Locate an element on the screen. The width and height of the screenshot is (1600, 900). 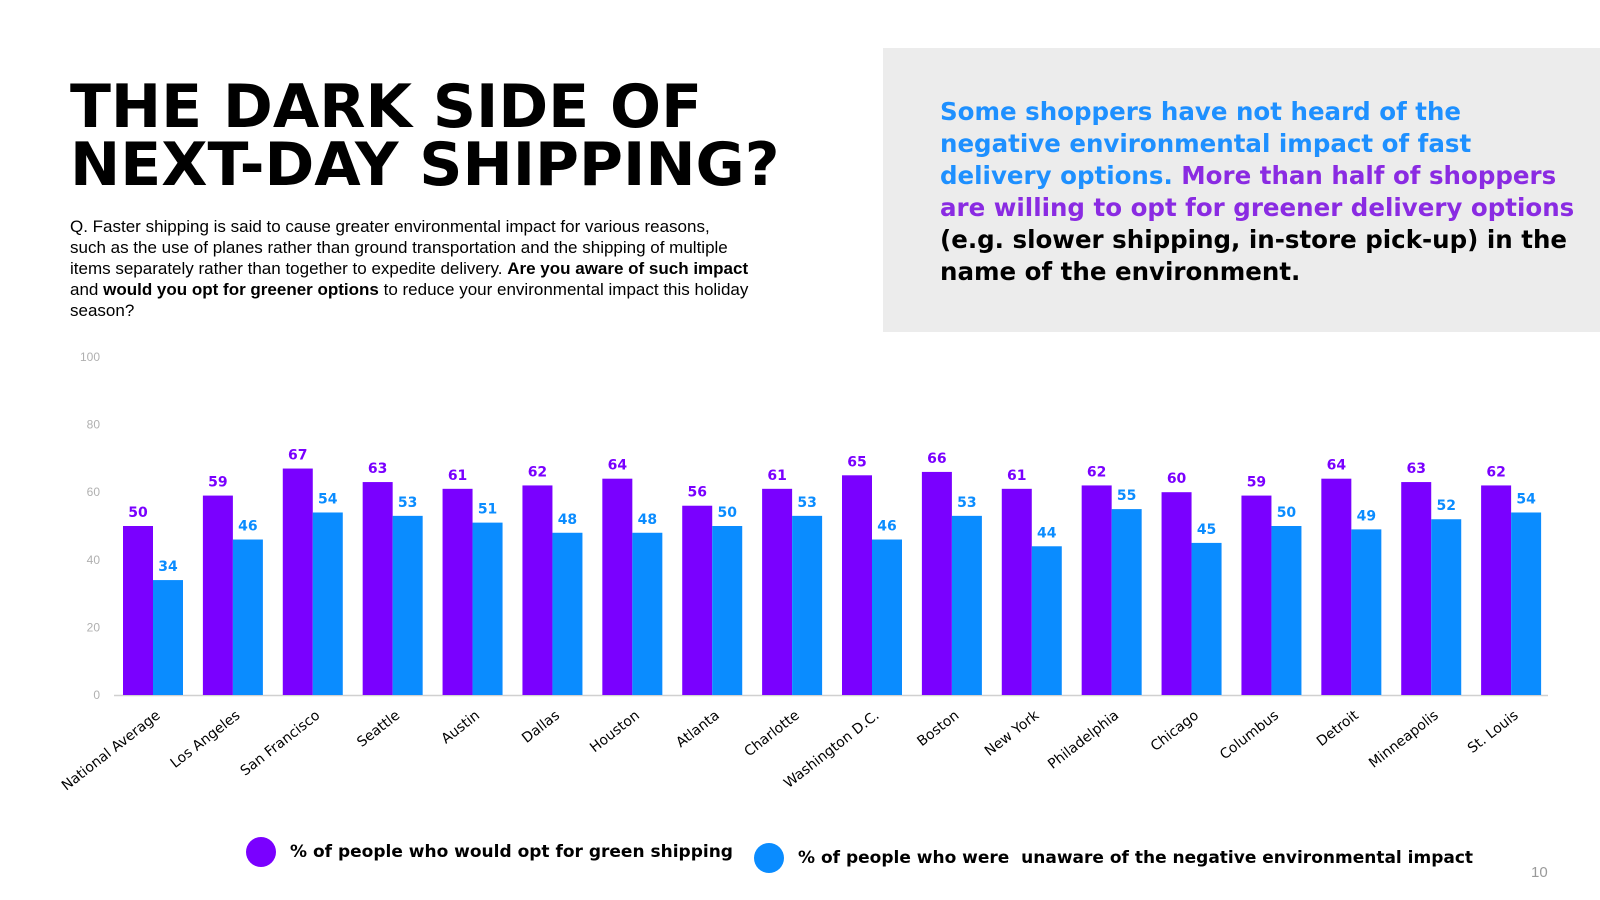
x-tick-label: Dallas is located at coordinates (541, 727).